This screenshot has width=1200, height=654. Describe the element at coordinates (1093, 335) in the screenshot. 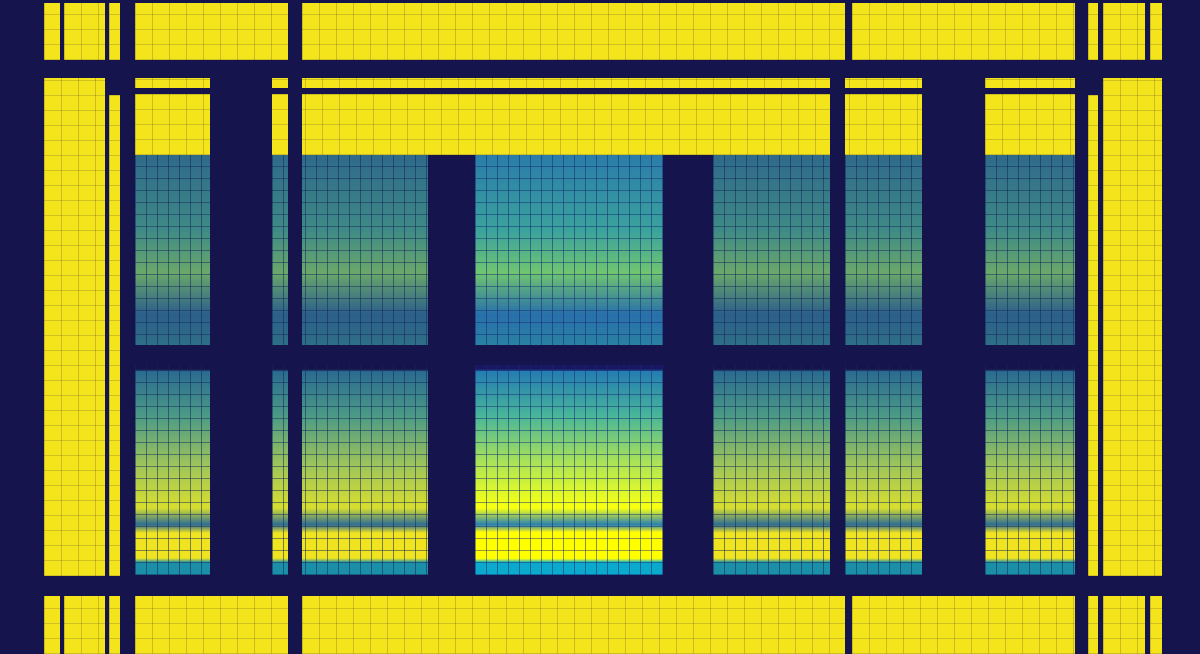

I see `right-thin-strip` at that location.